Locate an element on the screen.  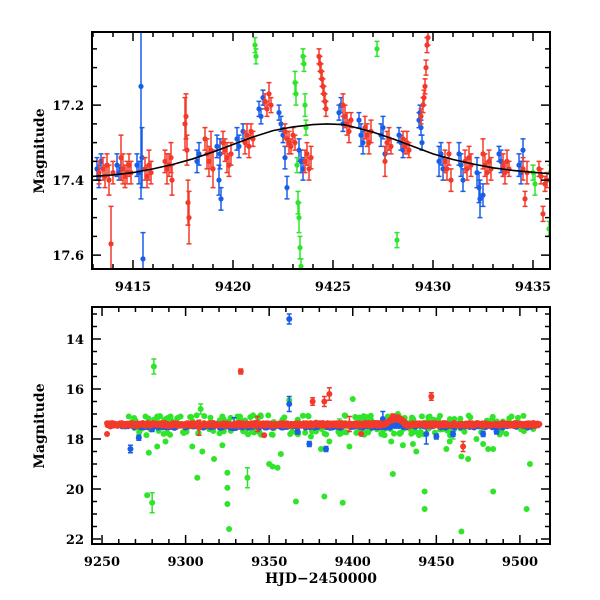
bottom-x-tick-label: 9500 is located at coordinates (520, 562).